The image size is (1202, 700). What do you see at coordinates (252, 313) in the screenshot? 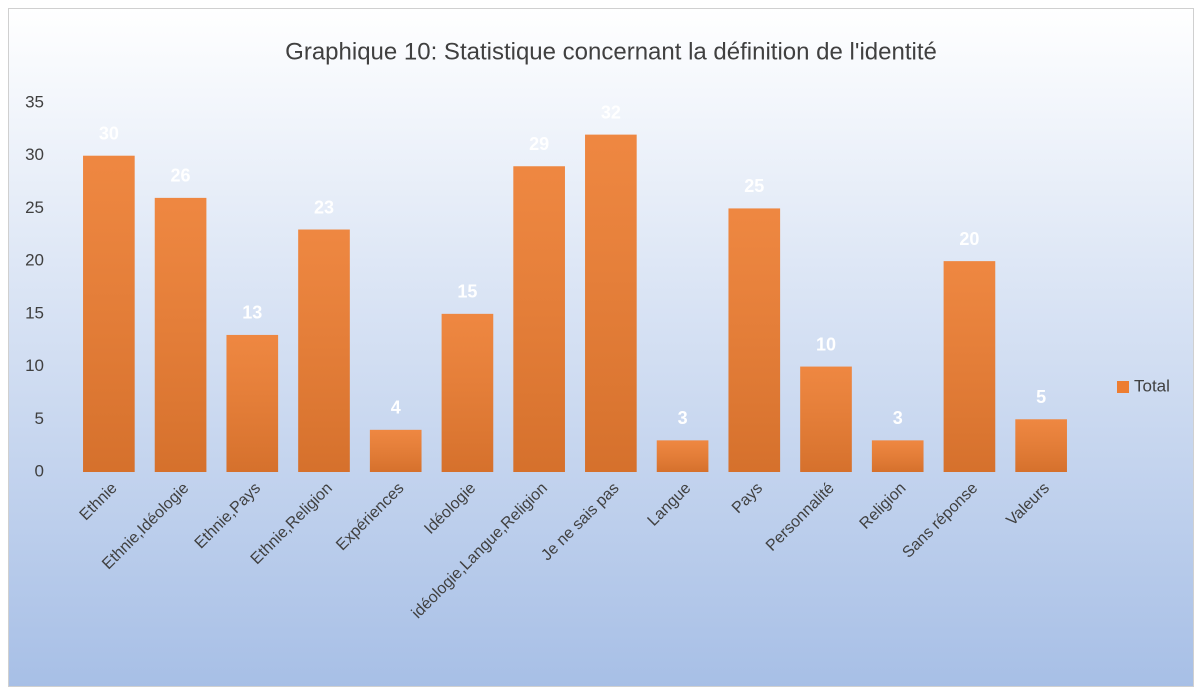
I see `data-label: 13` at bounding box center [252, 313].